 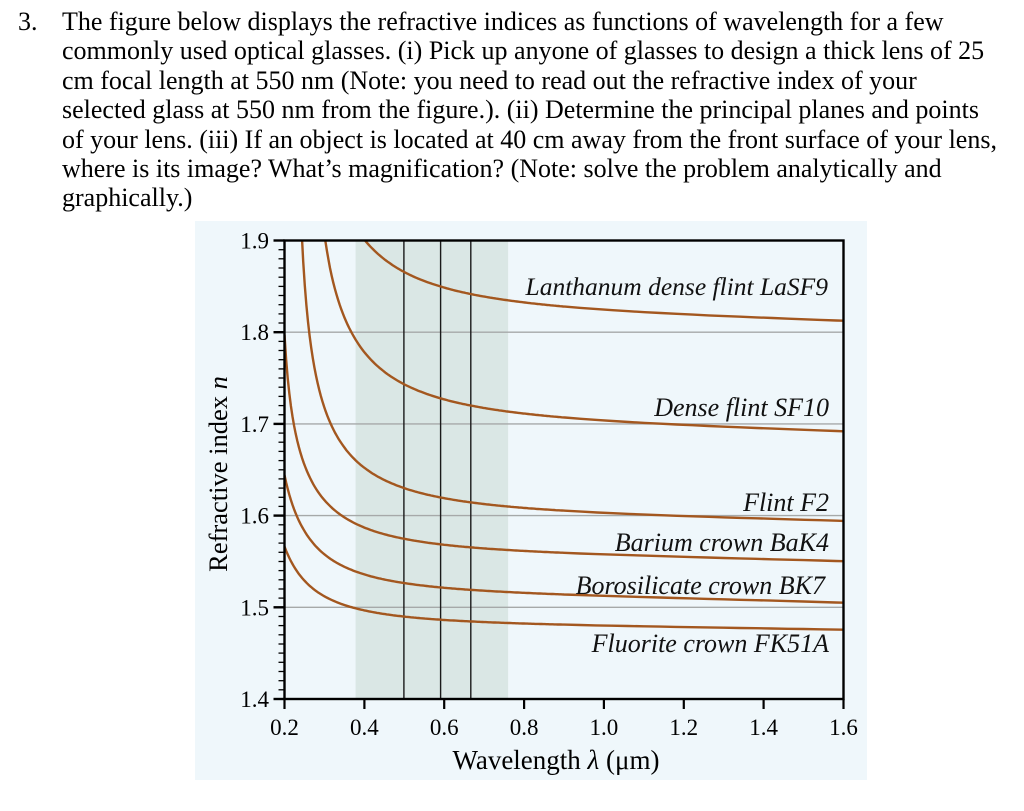 I want to click on svg-text: Barium crown BaK4, so click(x=722, y=542).